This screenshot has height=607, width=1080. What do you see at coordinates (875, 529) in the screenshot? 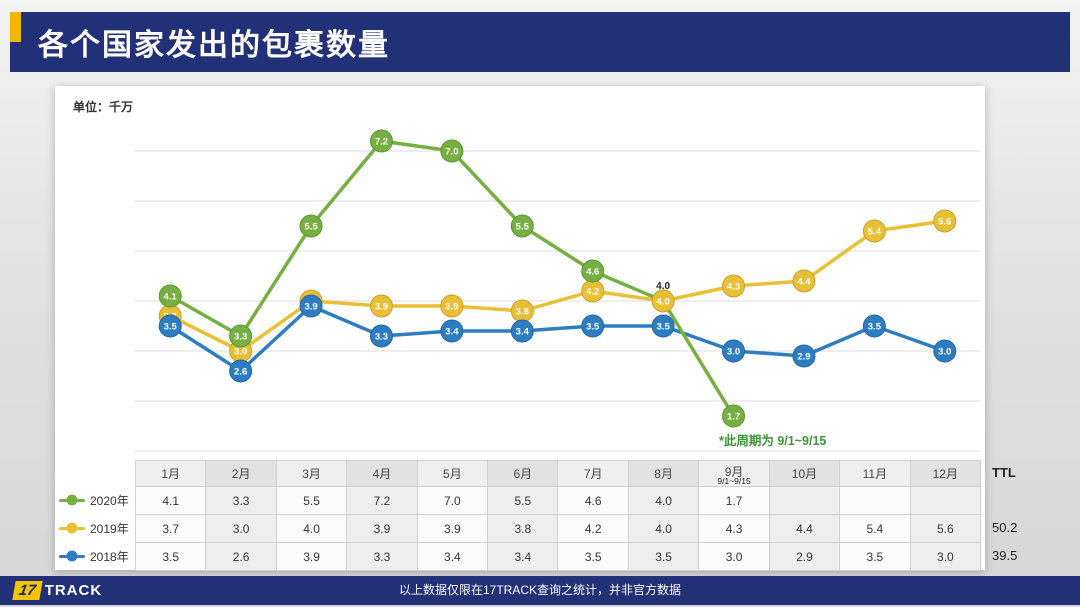
I see `cell-2019年-11月: 5.4` at bounding box center [875, 529].